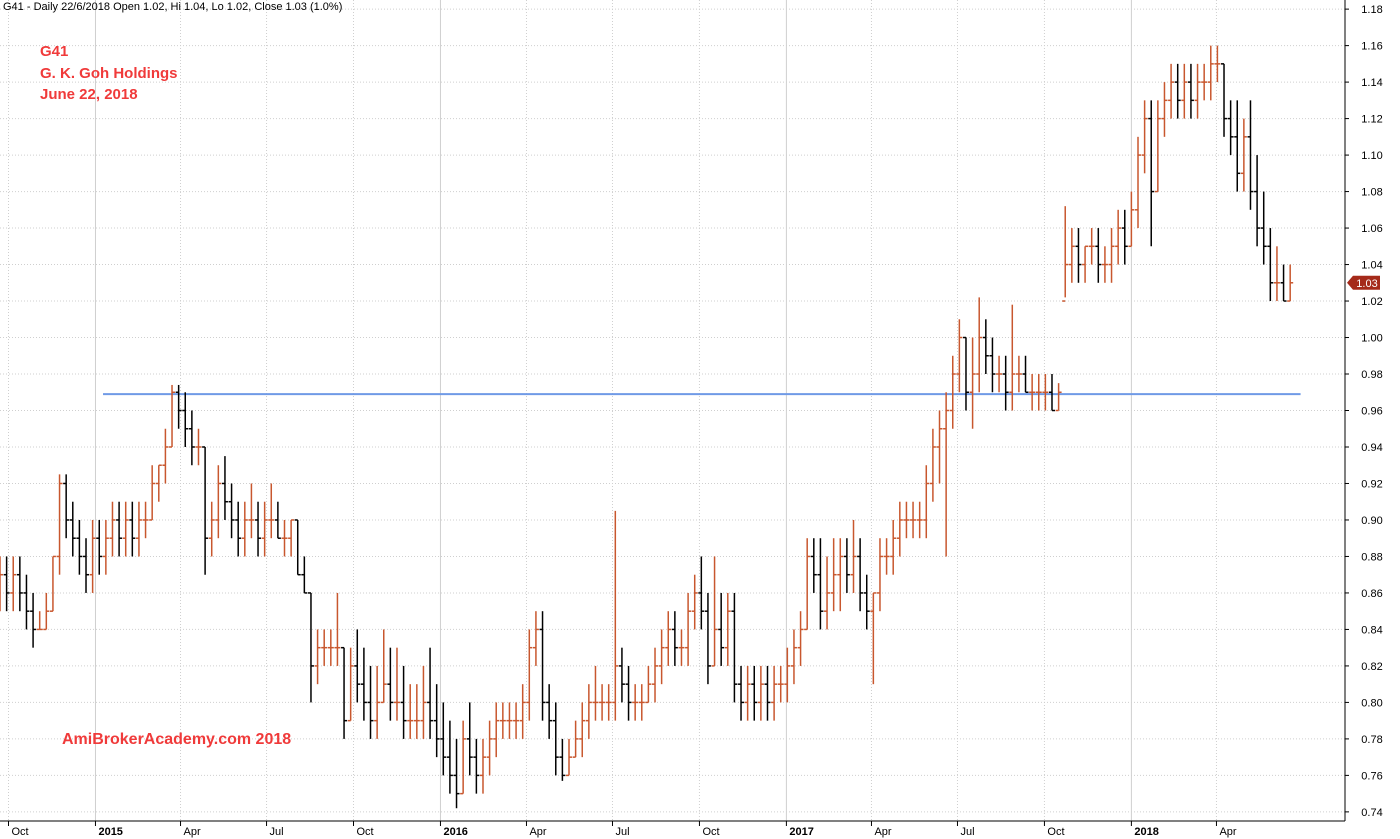 The image size is (1400, 839). What do you see at coordinates (1371, 375) in the screenshot?
I see `y-tick-label: 0.98` at bounding box center [1371, 375].